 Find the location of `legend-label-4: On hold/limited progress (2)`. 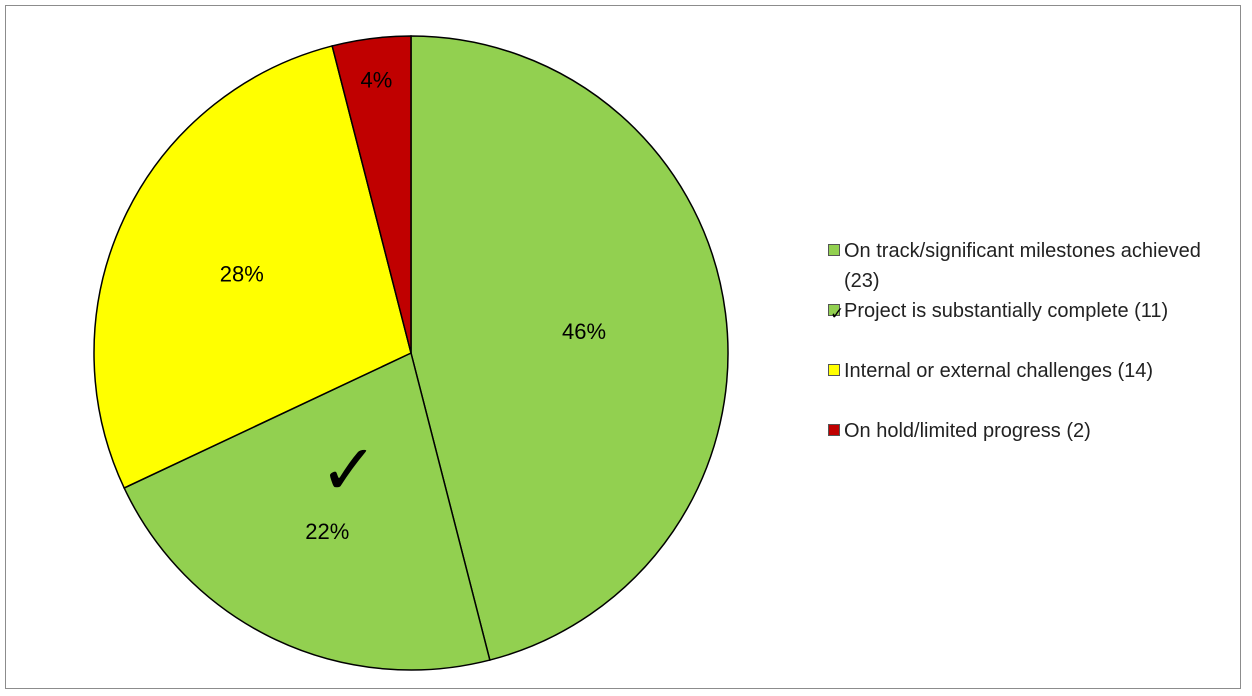

legend-label-4: On hold/limited progress (2) is located at coordinates (967, 431).